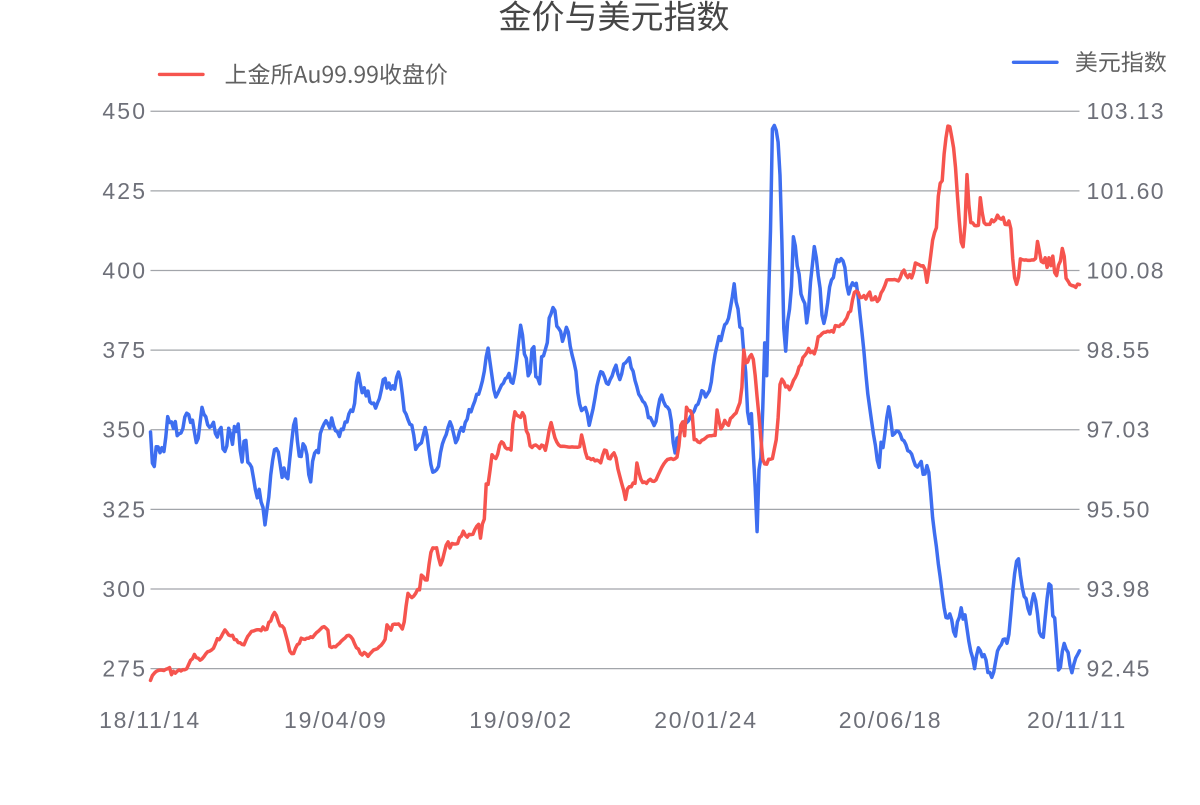 The image size is (1200, 805). What do you see at coordinates (1119, 350) in the screenshot?
I see `svg-text: 98.55` at bounding box center [1119, 350].